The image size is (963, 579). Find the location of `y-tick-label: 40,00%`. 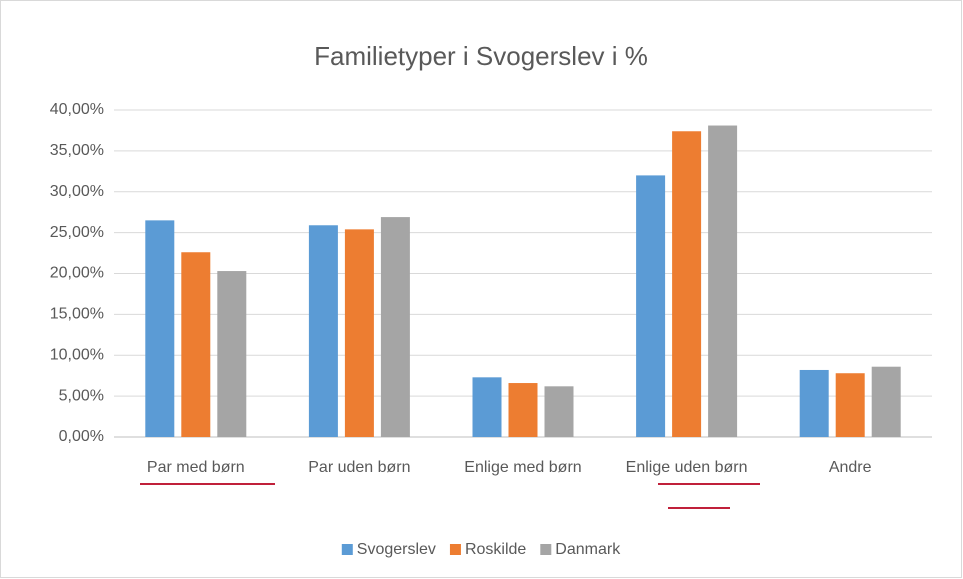

y-tick-label: 40,00% is located at coordinates (77, 109).